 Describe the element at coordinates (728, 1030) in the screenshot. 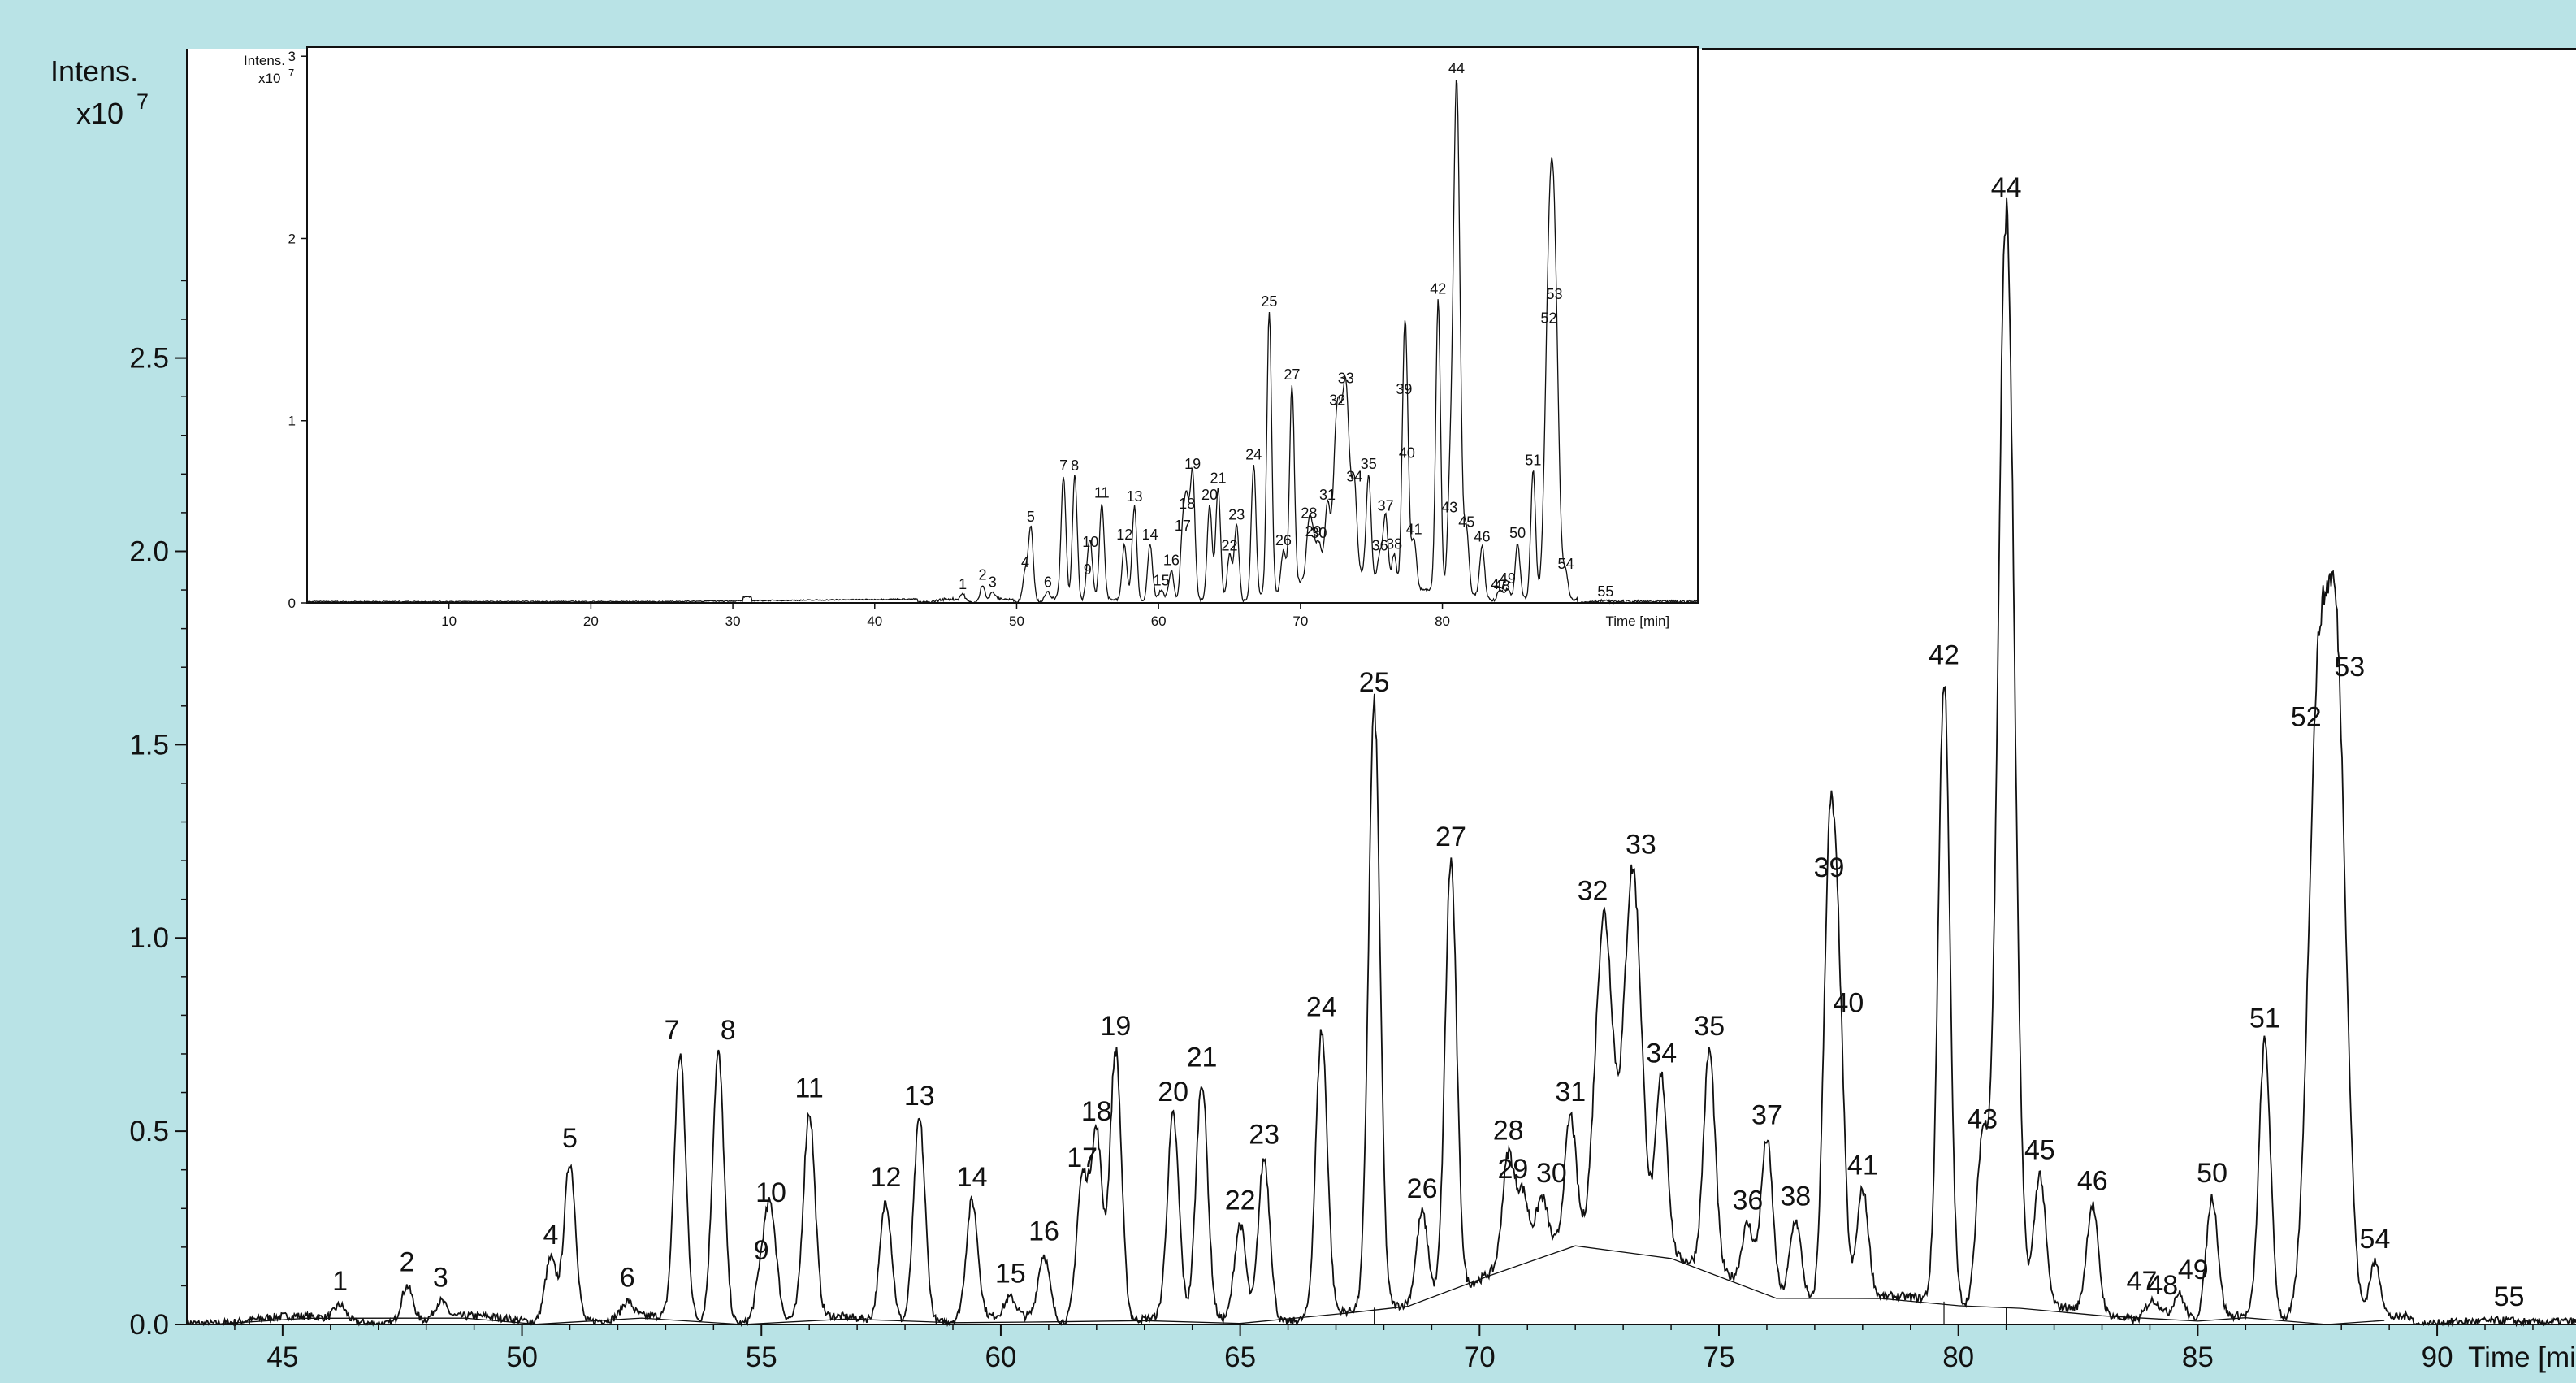

I see `peak-label: 8` at that location.